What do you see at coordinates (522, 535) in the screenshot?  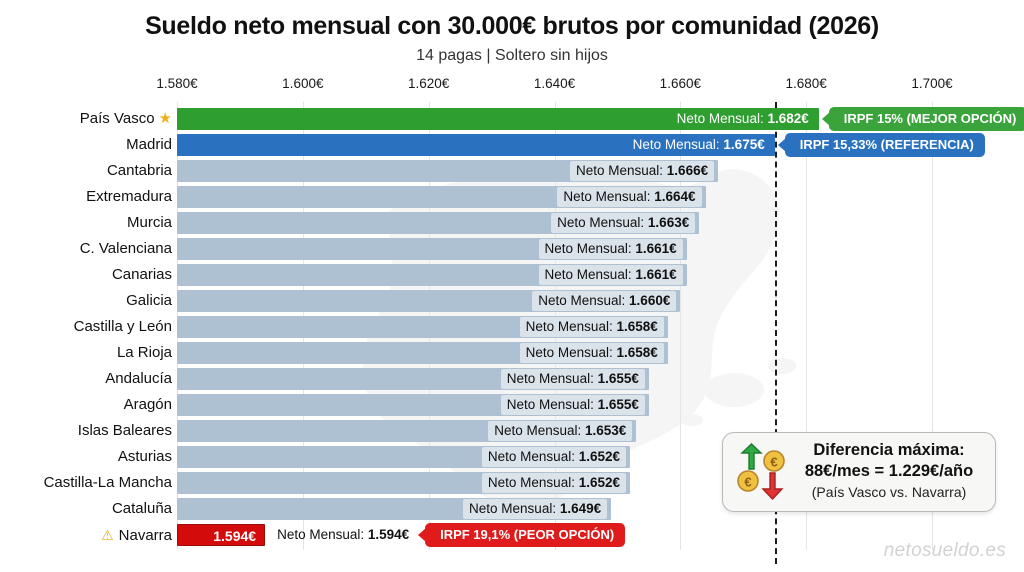 I see `irpf-badge: IRPF 19,1% (PEOR OPCIÓN)` at bounding box center [522, 535].